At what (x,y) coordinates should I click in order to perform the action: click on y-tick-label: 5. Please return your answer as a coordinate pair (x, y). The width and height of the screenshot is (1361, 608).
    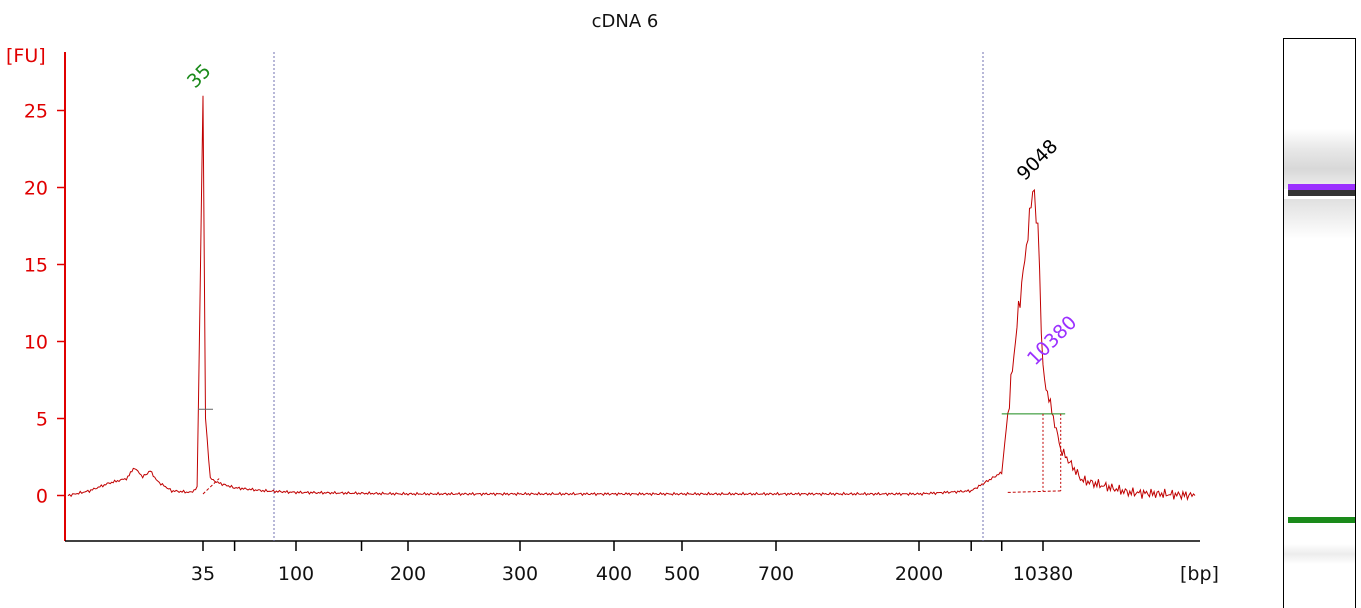
    Looking at the image, I should click on (42, 420).